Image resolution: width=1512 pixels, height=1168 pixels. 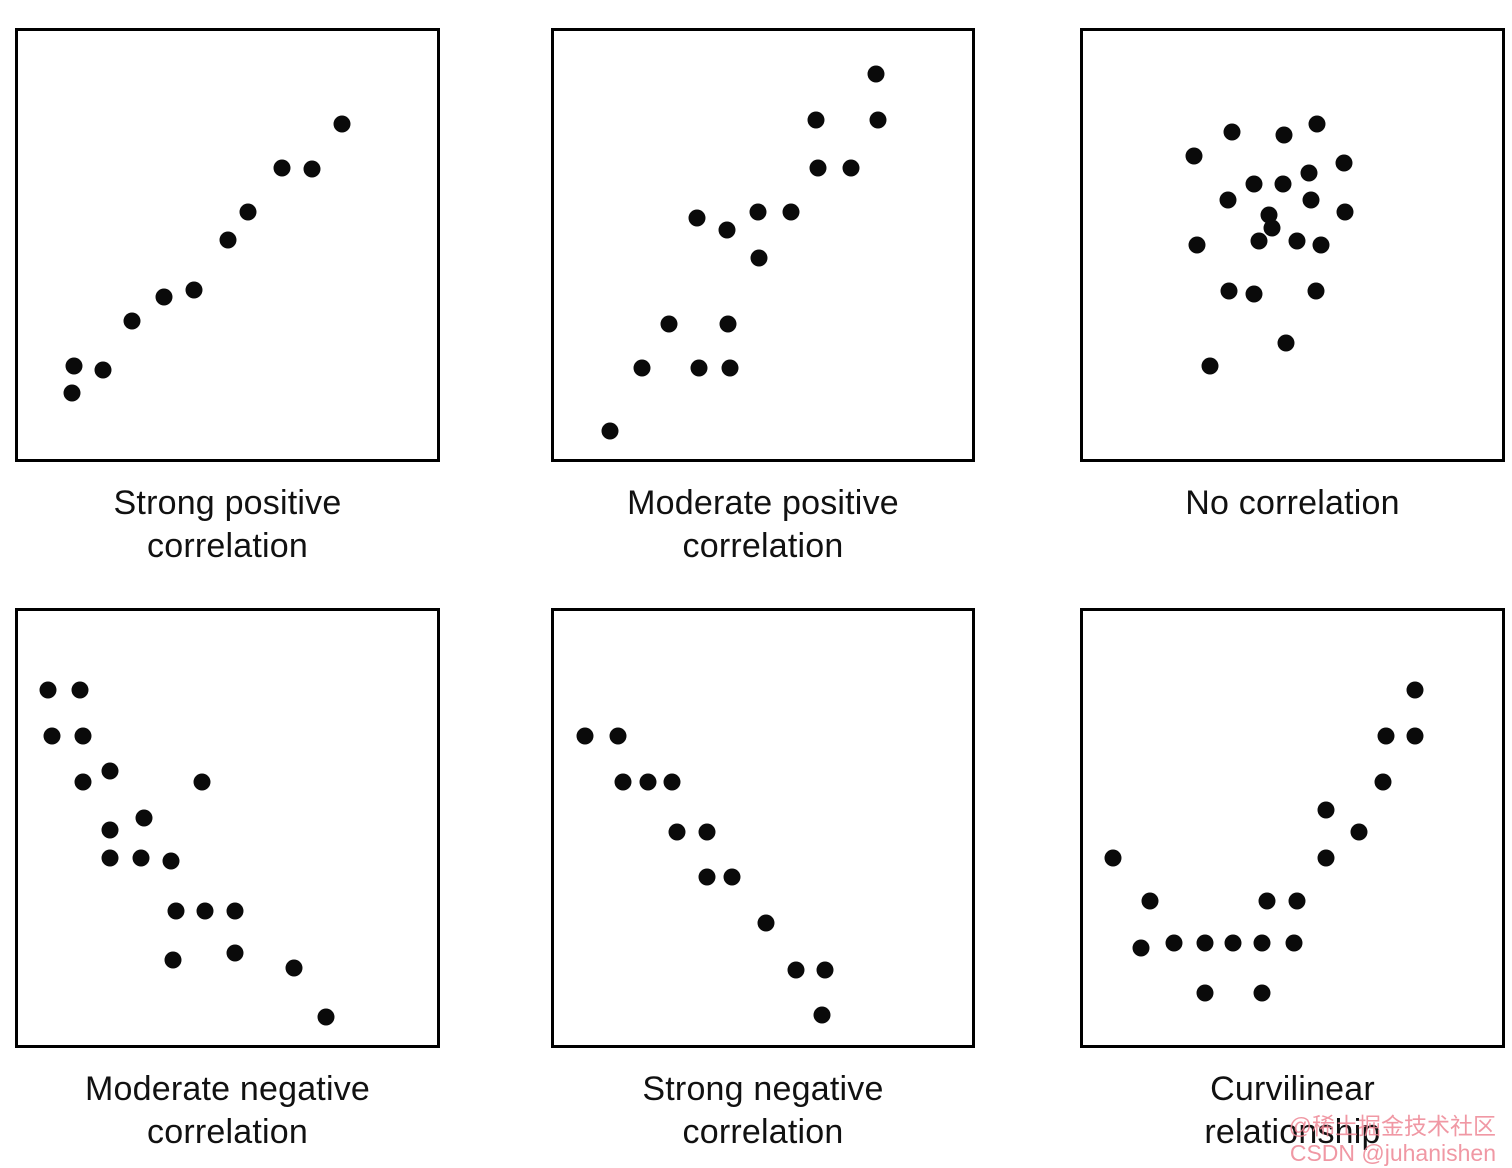 I want to click on scatter-plot-moderate-negative, so click(x=227, y=828).